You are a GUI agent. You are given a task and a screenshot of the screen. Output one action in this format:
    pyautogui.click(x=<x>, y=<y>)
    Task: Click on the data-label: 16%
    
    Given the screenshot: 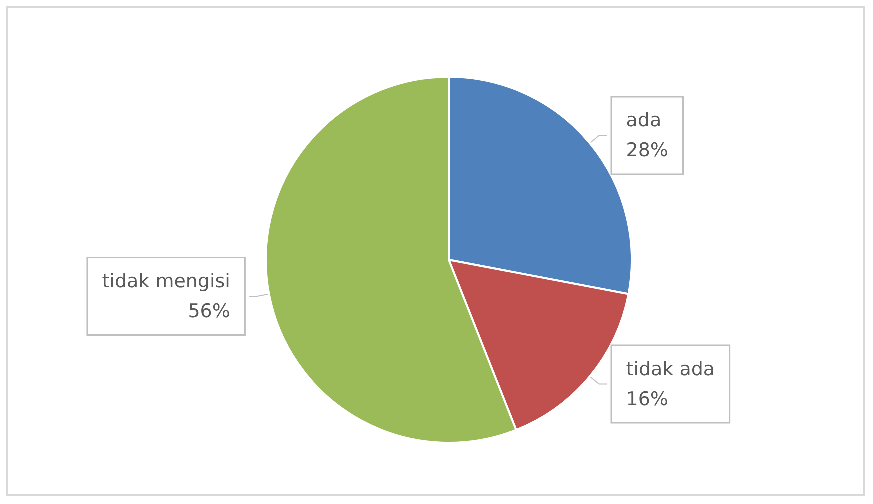 What is the action you would take?
    pyautogui.click(x=647, y=399)
    